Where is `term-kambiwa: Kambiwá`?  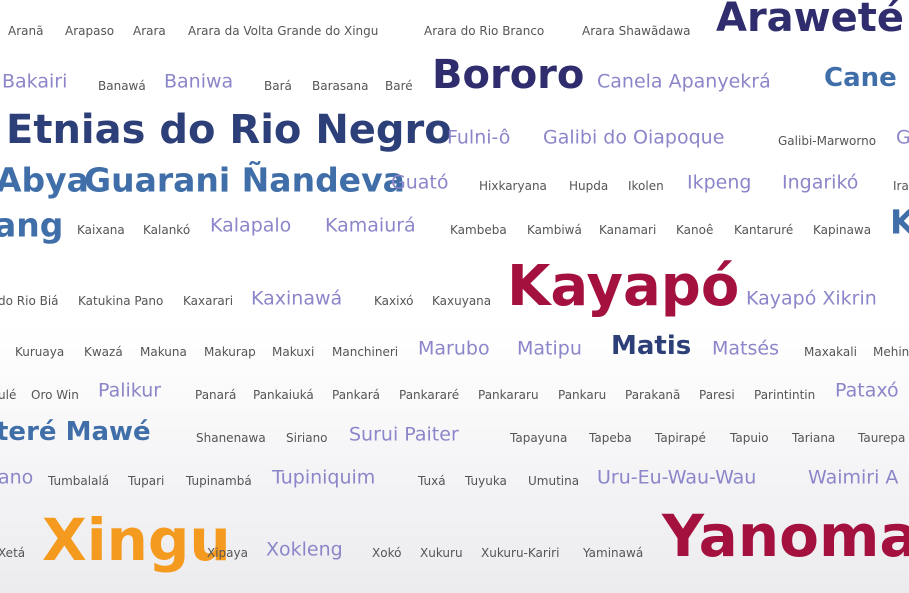 term-kambiwa: Kambiwá is located at coordinates (554, 230).